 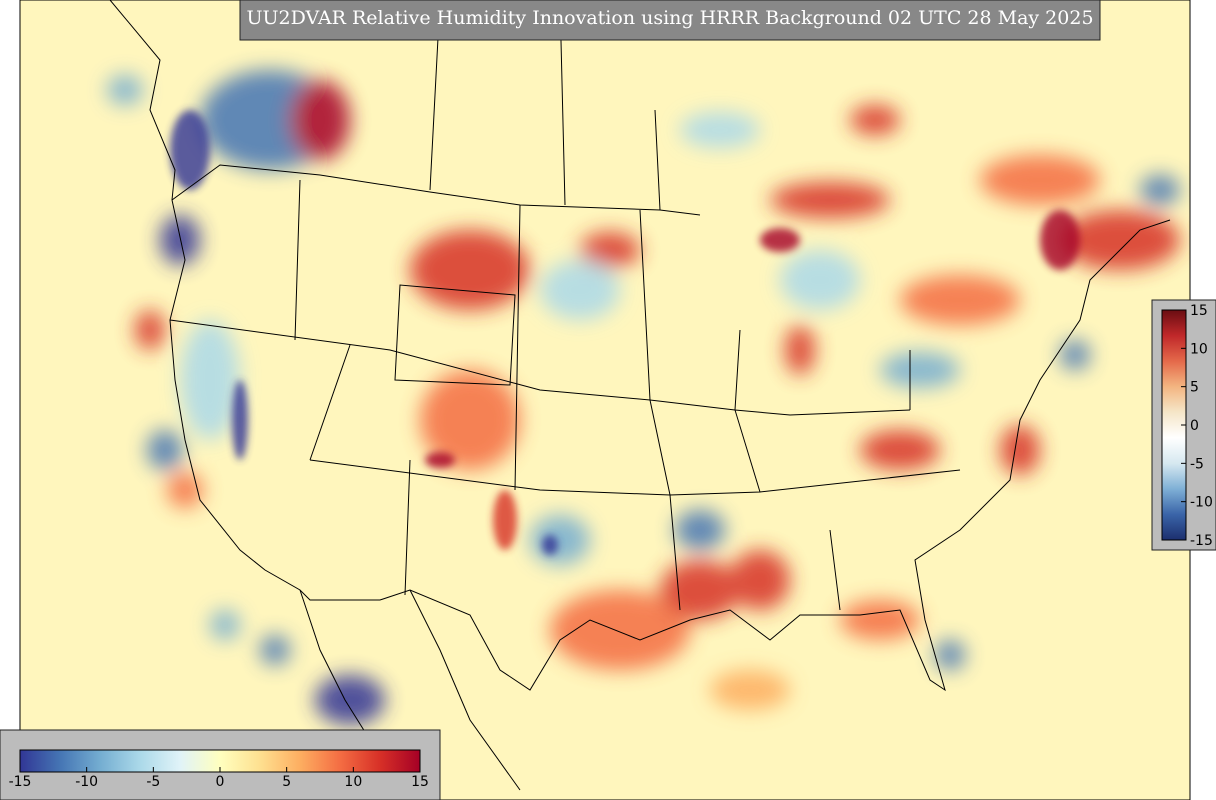 What do you see at coordinates (1199, 311) in the screenshot?
I see `side-colorbar-tick-label: 15` at bounding box center [1199, 311].